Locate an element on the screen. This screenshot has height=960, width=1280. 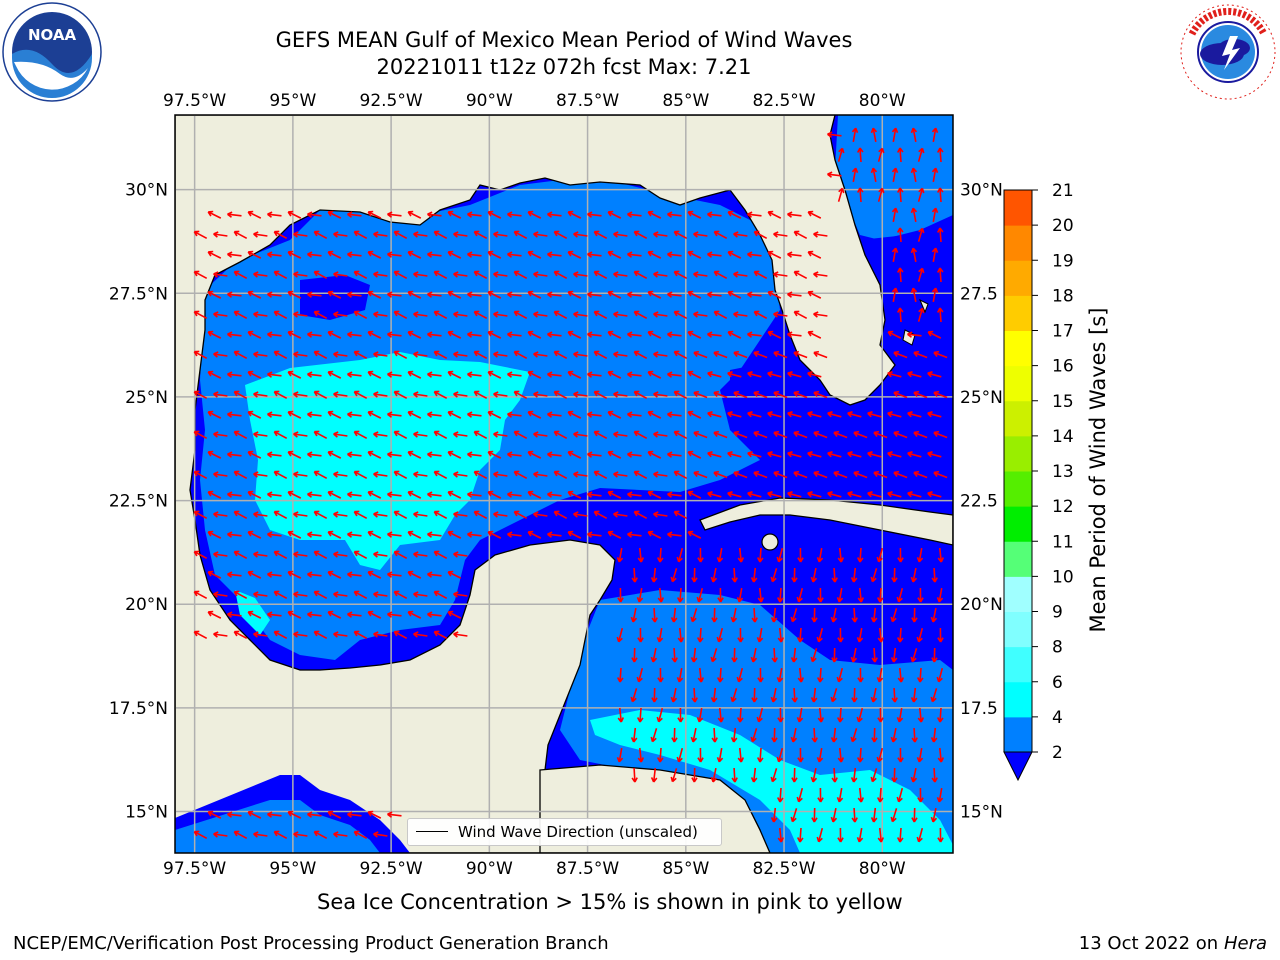
lon-tick-top-6: 82.5°W is located at coordinates (783, 101).